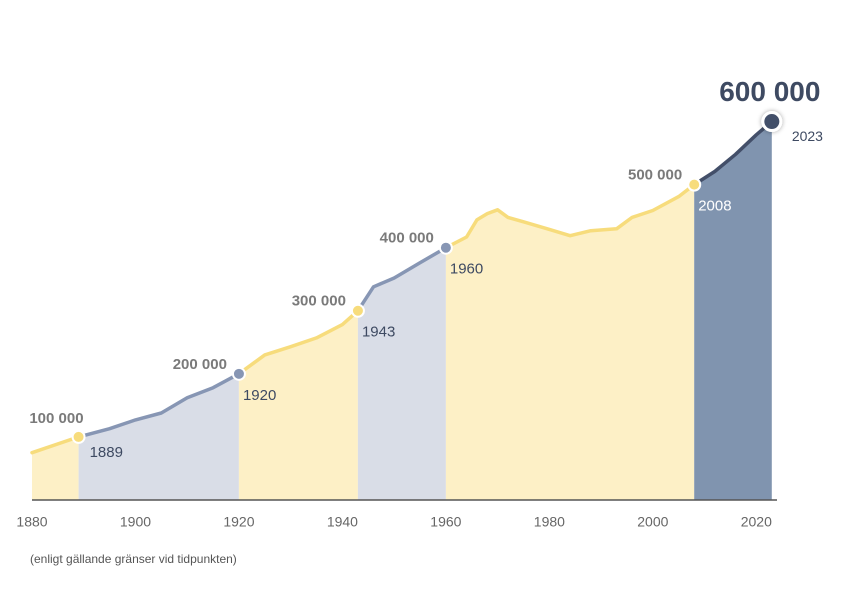 The height and width of the screenshot is (595, 842). Describe the element at coordinates (238, 522) in the screenshot. I see `x-tick-label: 1920` at that location.